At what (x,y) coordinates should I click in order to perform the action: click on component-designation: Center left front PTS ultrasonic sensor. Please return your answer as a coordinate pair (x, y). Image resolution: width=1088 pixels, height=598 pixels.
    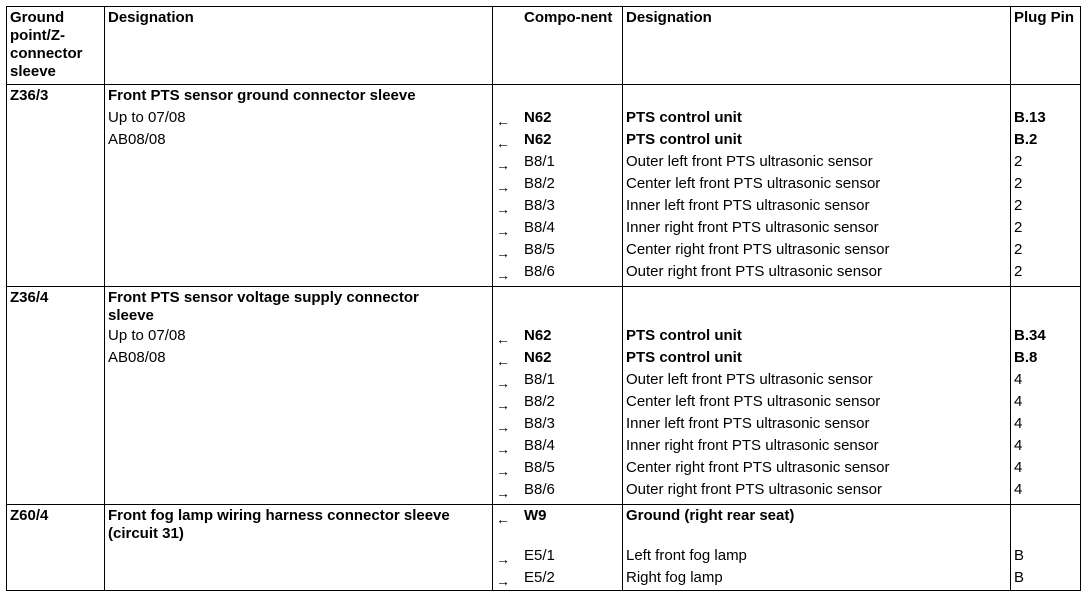
    Looking at the image, I should click on (753, 183).